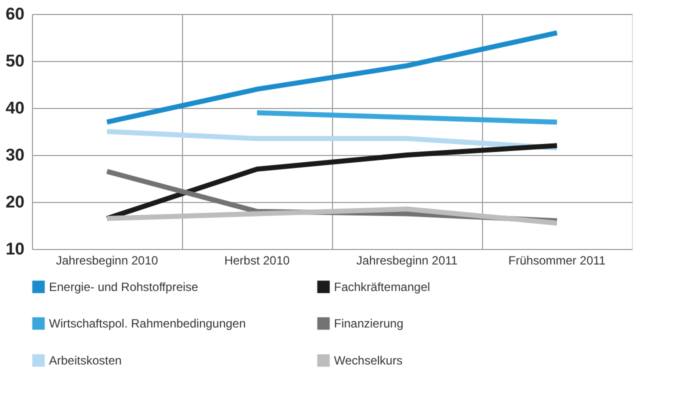 The height and width of the screenshot is (405, 680). I want to click on legend-label: Arbeitskosten, so click(85, 361).